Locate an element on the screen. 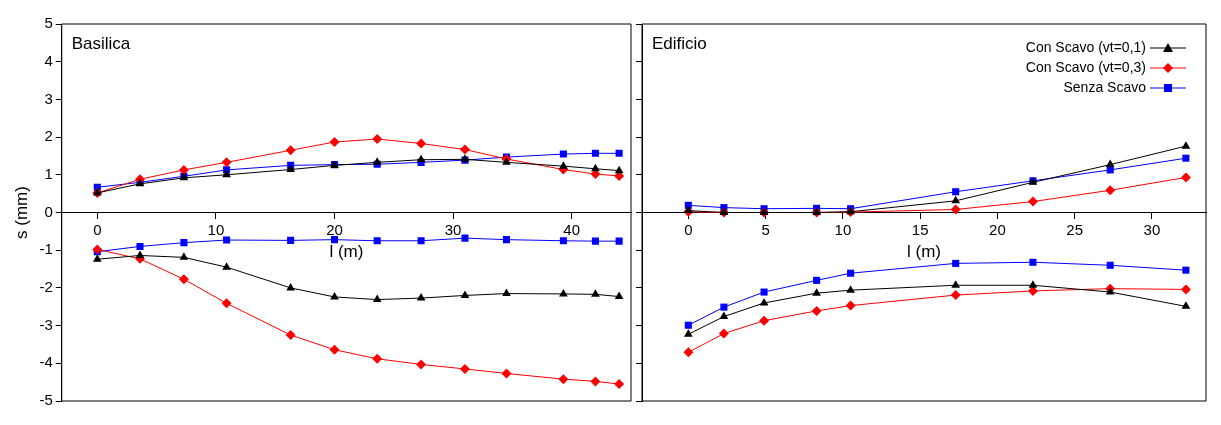 The image size is (1221, 425). legend-label: Senza Scavo is located at coordinates (1105, 86).